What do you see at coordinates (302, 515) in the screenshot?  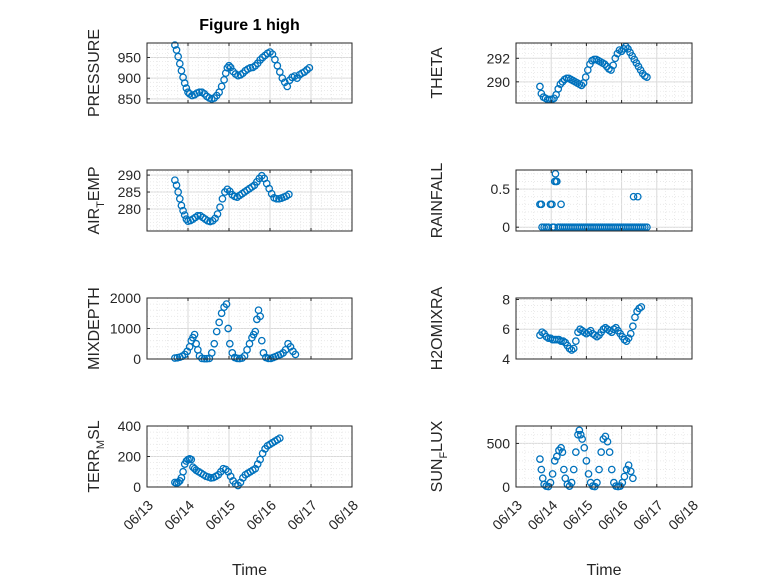 I see `x-tick-label: 06/17` at bounding box center [302, 515].